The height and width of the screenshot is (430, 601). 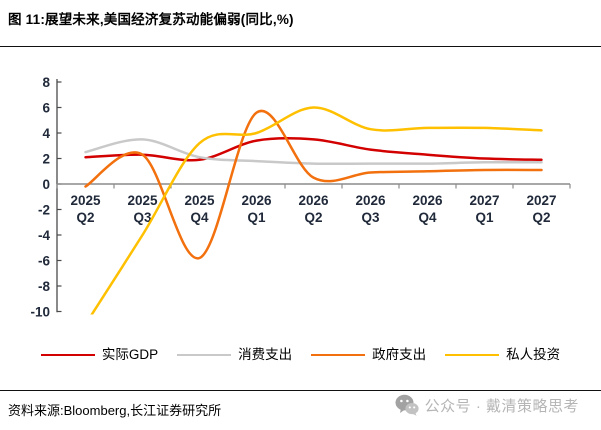 I want to click on wechat-icon, so click(x=407, y=405).